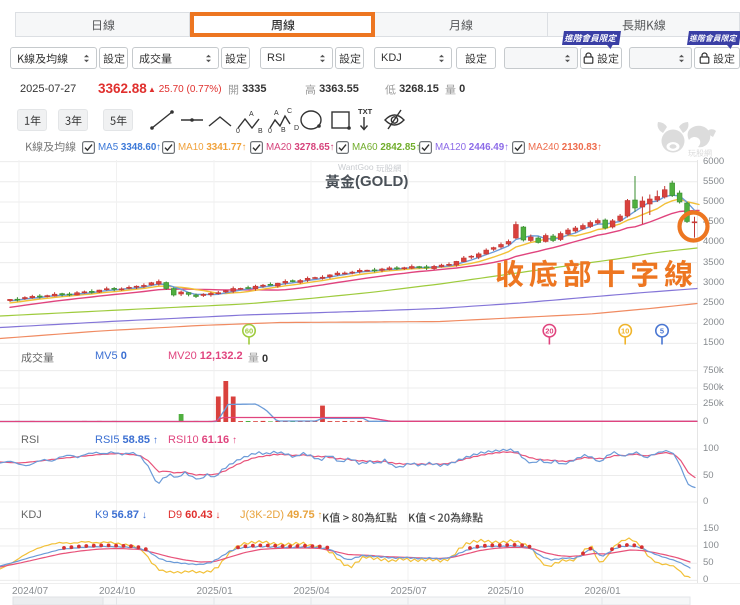 This screenshot has height=605, width=740. Describe the element at coordinates (296, 128) in the screenshot. I see `svg-text: D` at that location.